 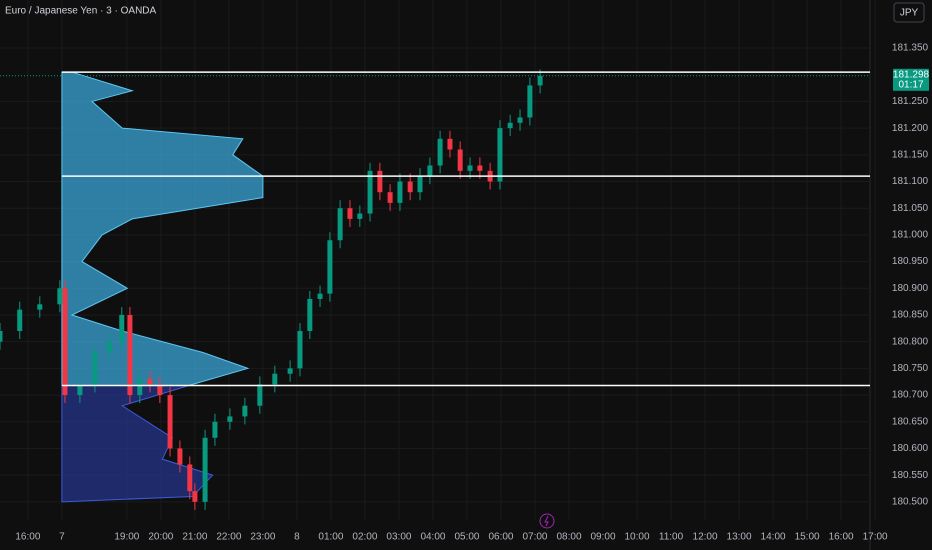 What do you see at coordinates (739, 537) in the screenshot?
I see `x-tick-label: 13:00` at bounding box center [739, 537].